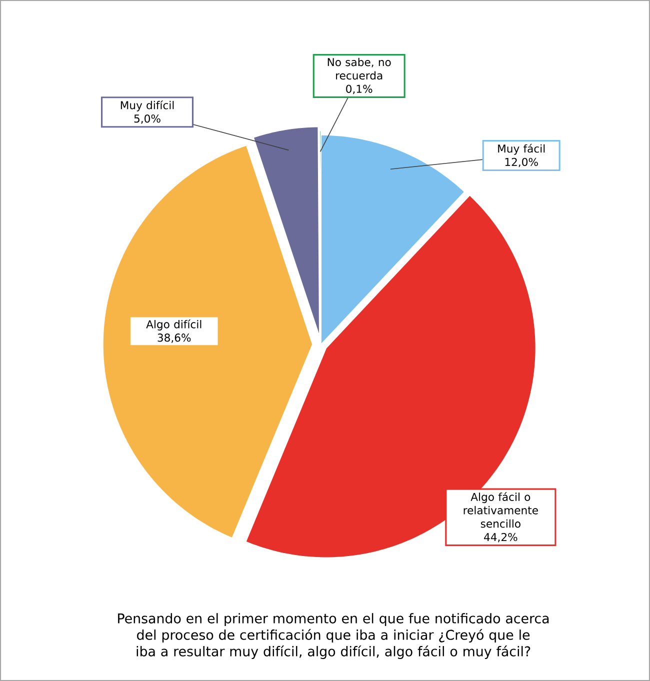 This screenshot has height=681, width=650. I want to click on slice-label: Algo difícil, so click(174, 325).